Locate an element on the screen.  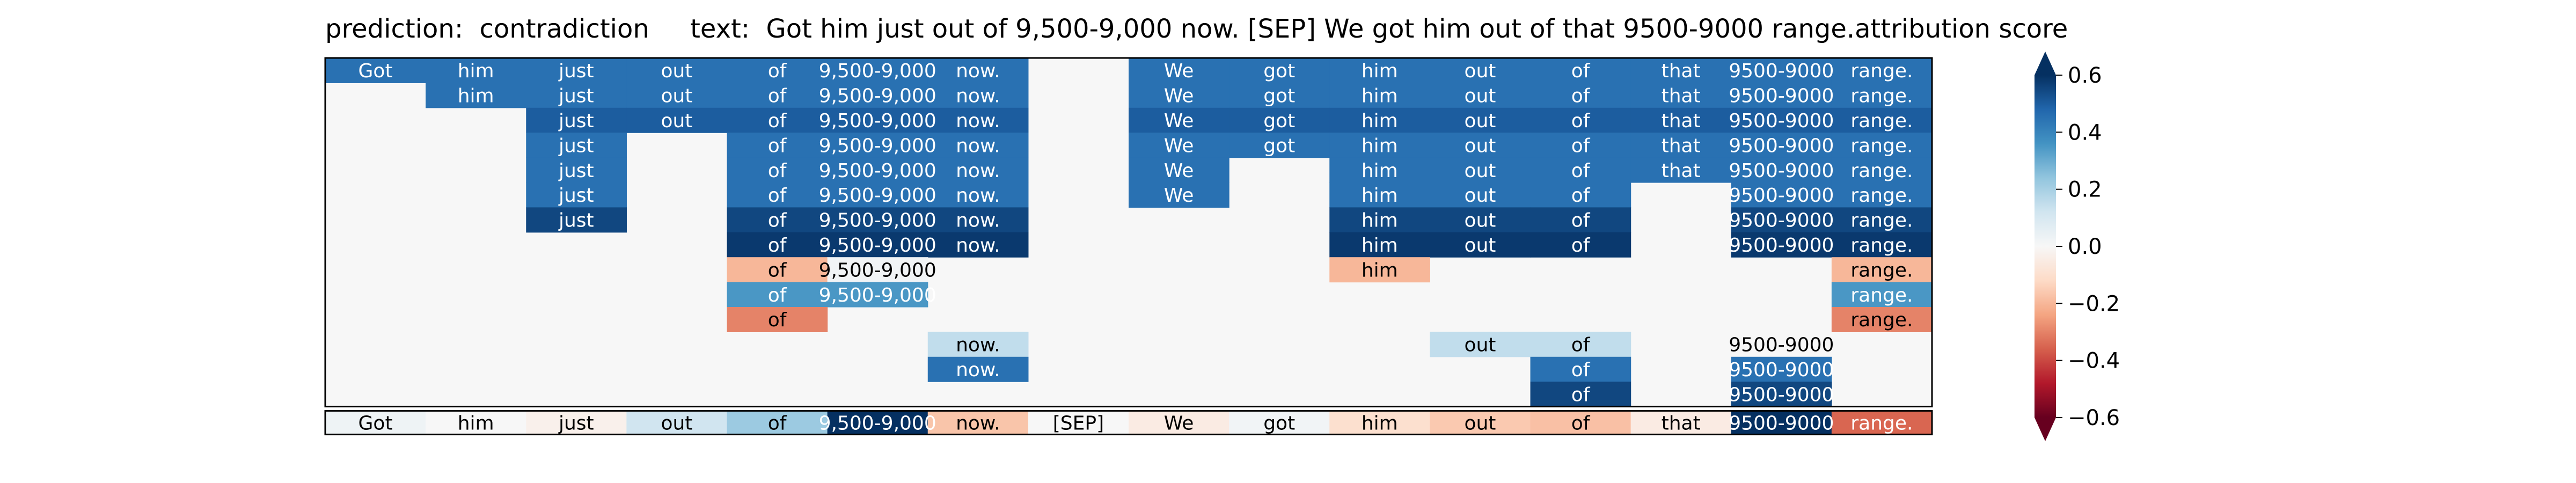
summary-token-label: that is located at coordinates (1681, 424).